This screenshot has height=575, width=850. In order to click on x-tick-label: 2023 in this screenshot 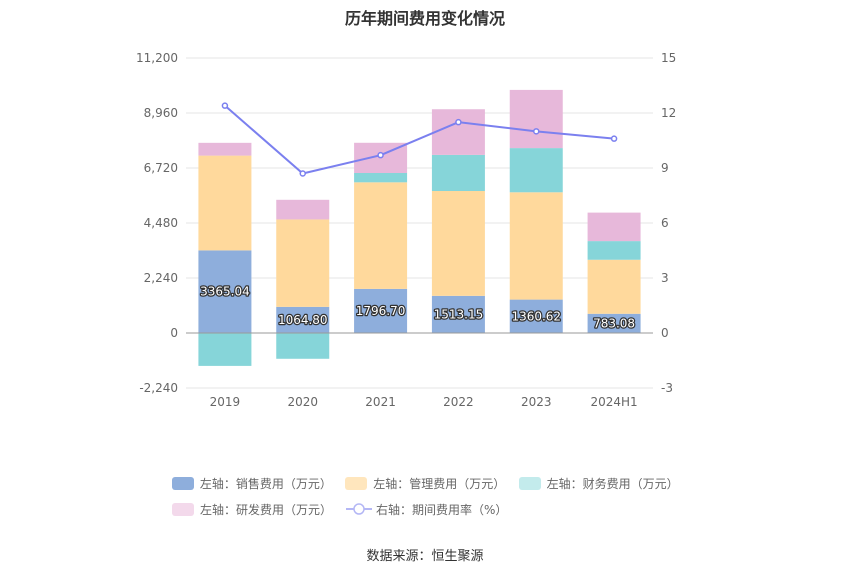, I will do `click(536, 402)`.